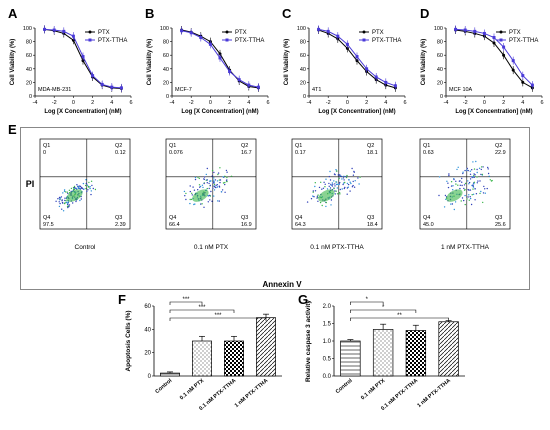 Image resolution: width=550 pixels, height=430 pixels. Describe the element at coordinates (446, 103) in the screenshot. I see `x-tick-label: -4` at that location.